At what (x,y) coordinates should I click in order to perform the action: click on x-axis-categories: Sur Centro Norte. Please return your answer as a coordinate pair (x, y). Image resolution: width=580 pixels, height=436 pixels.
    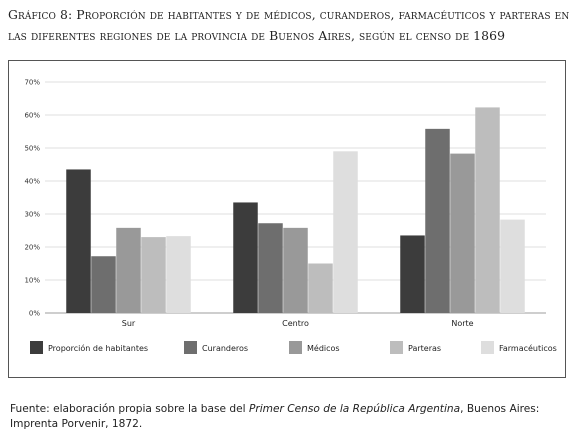
    Looking at the image, I should click on (298, 323).